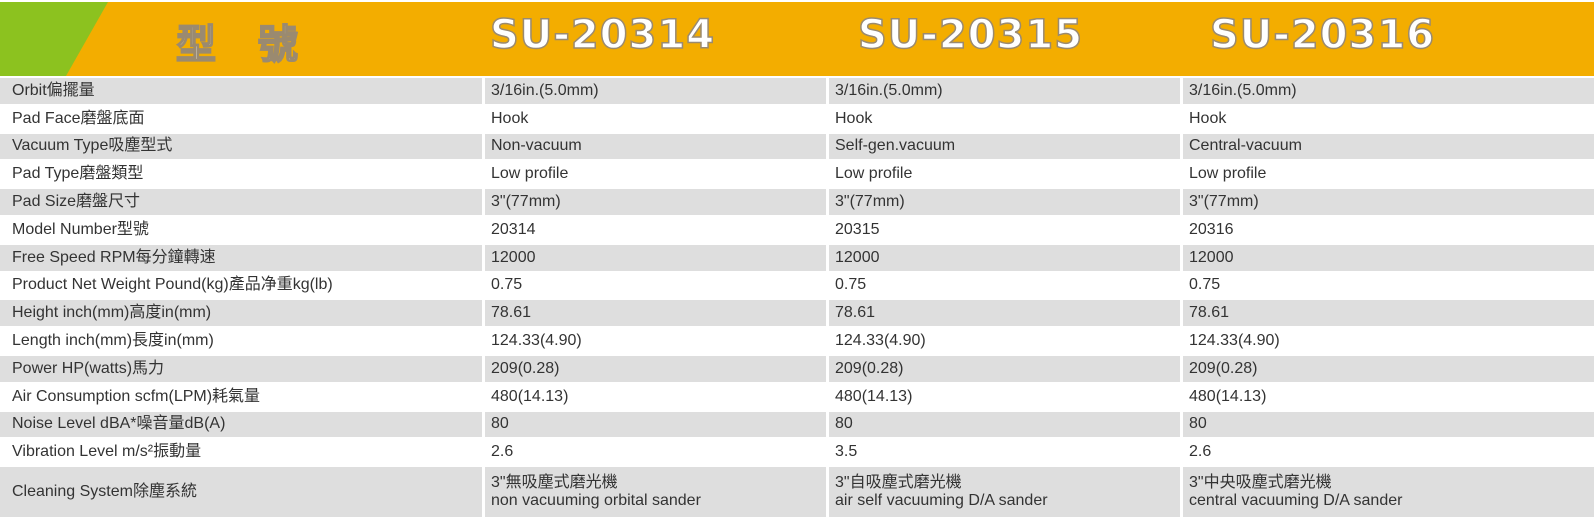 The image size is (1594, 517). What do you see at coordinates (241, 117) in the screenshot?
I see `spec-label: Pad Face磨盤底面` at bounding box center [241, 117].